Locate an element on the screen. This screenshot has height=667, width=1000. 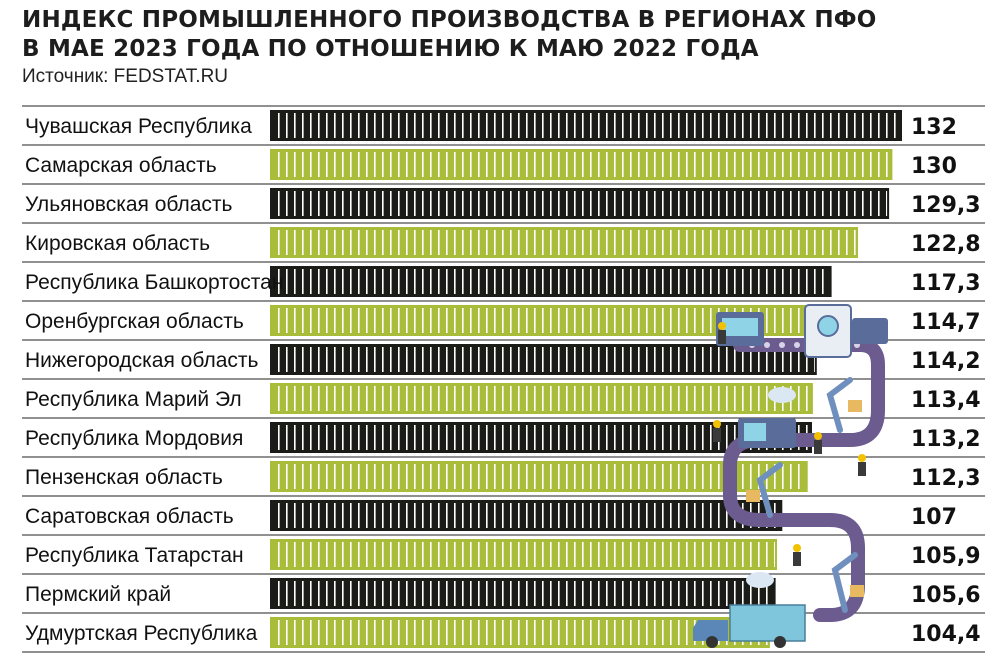
bar-row: Республика Башкортостан 117,3 is located at coordinates (503, 281).